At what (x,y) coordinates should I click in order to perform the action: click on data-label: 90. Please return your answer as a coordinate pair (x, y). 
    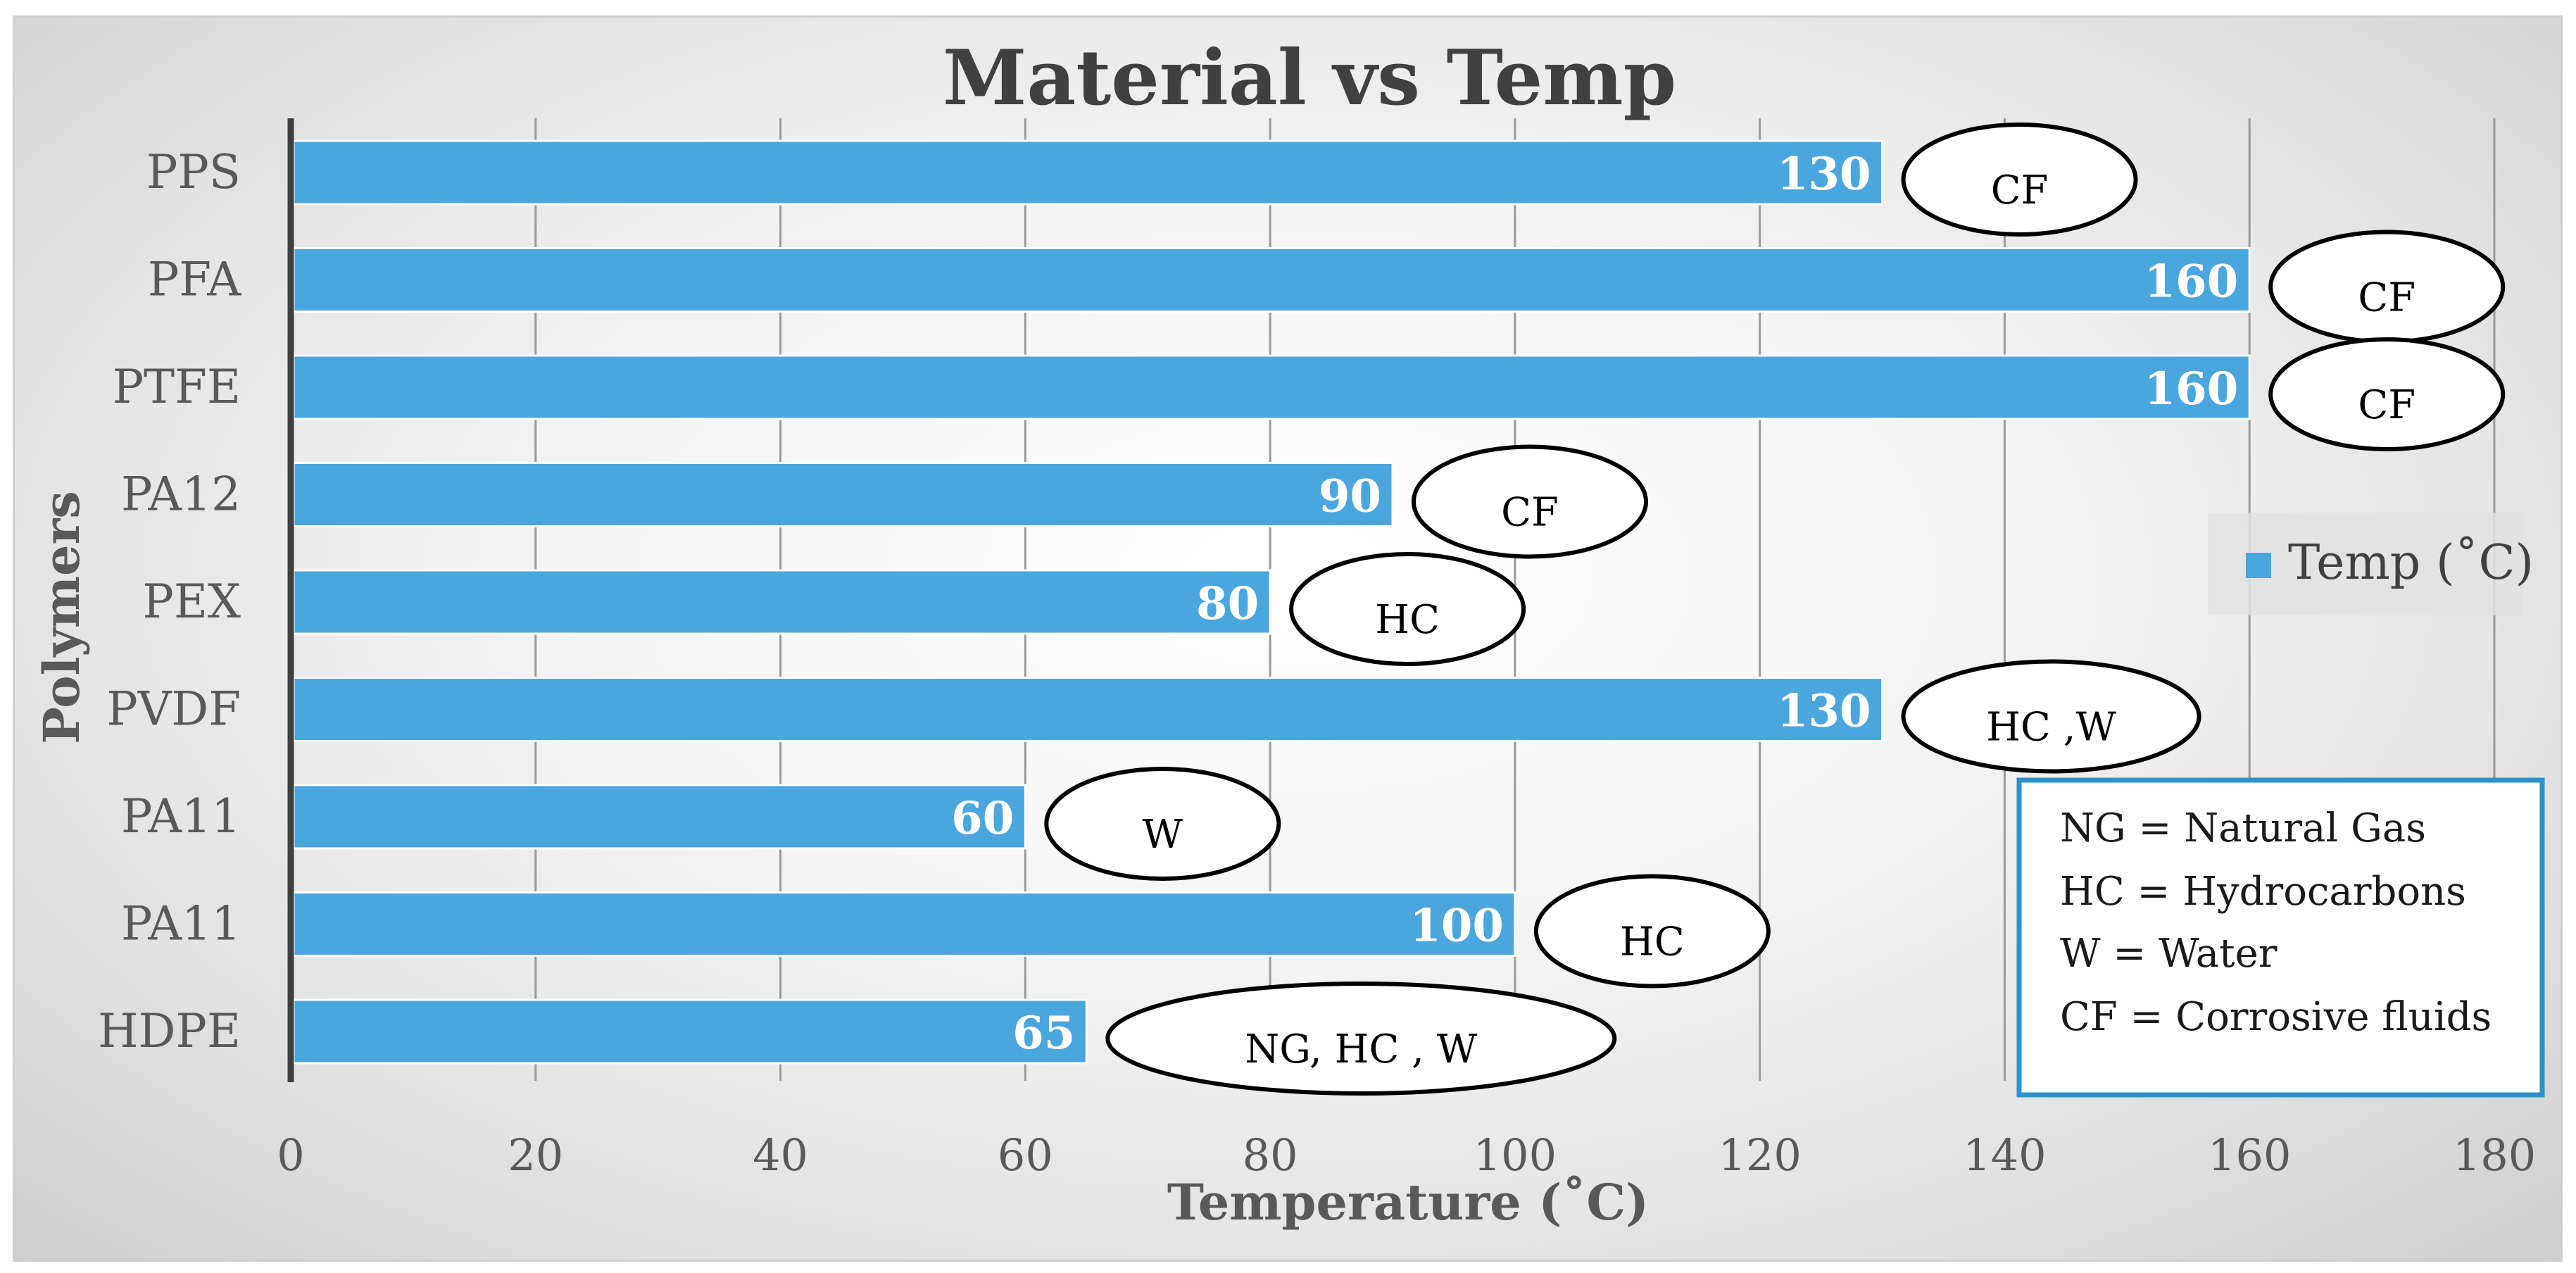
    Looking at the image, I should click on (1350, 496).